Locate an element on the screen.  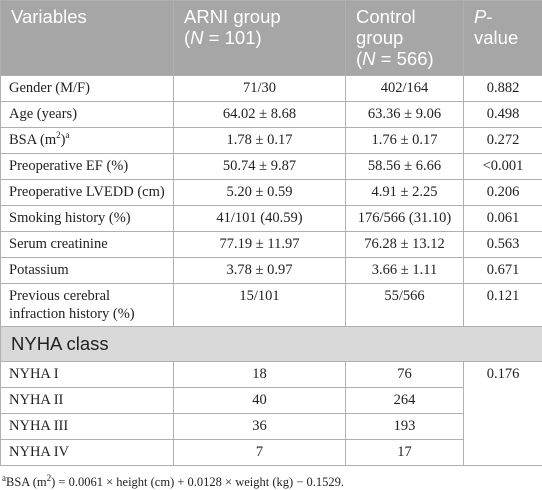
cell-text: 71/30 is located at coordinates (259, 88).